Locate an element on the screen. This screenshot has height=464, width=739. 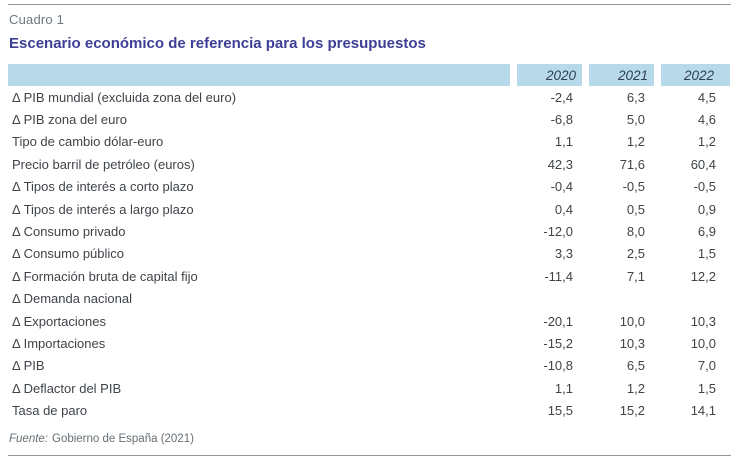
row-label: Δ Consumo privado is located at coordinates (69, 232).